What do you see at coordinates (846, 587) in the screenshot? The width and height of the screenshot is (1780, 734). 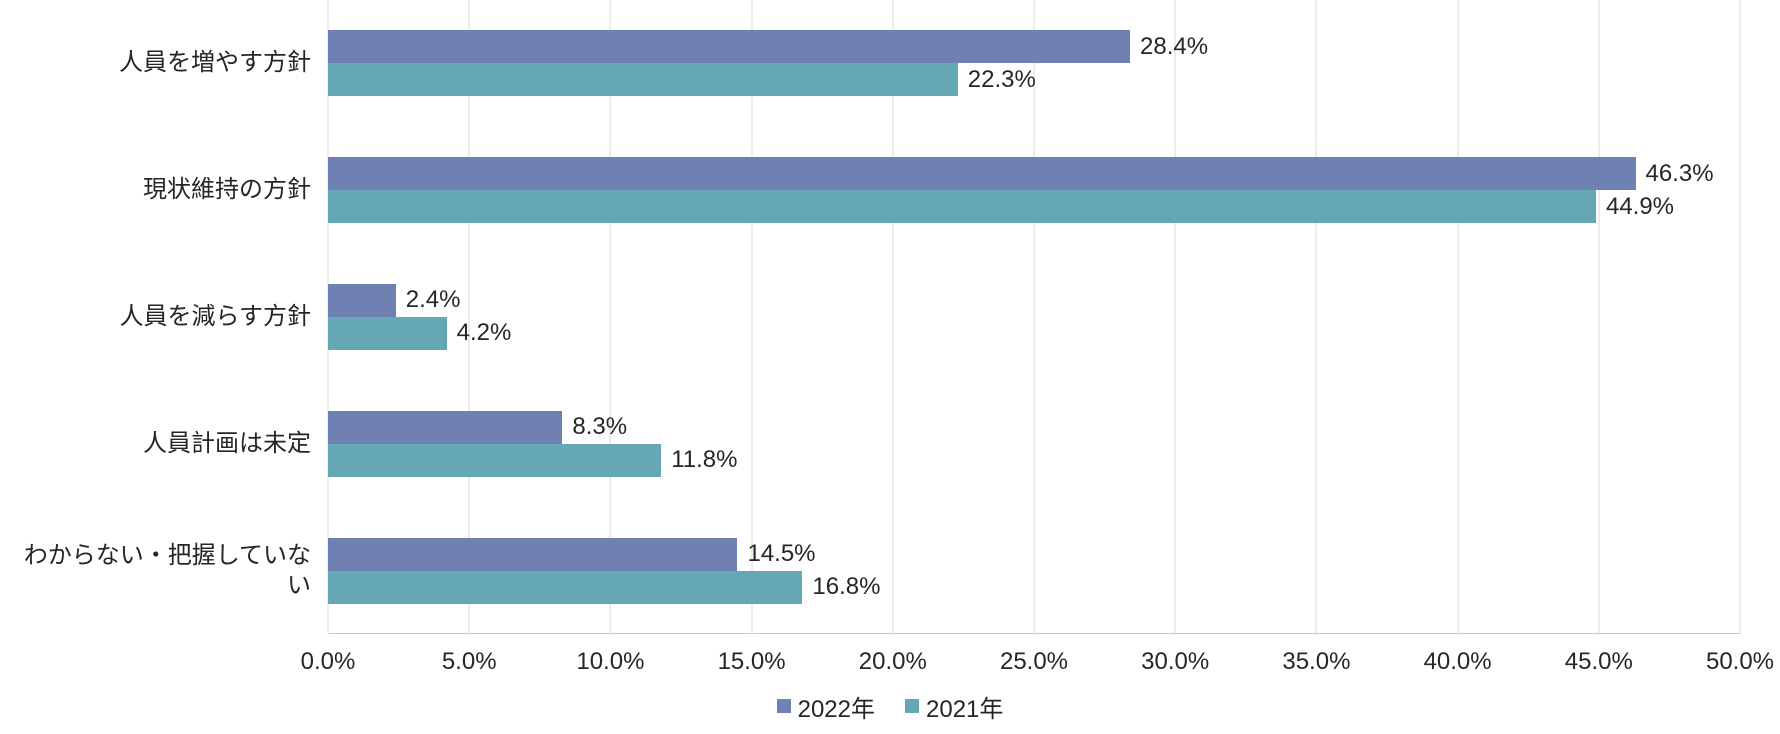 I see `bar-value-label: 16.8%` at bounding box center [846, 587].